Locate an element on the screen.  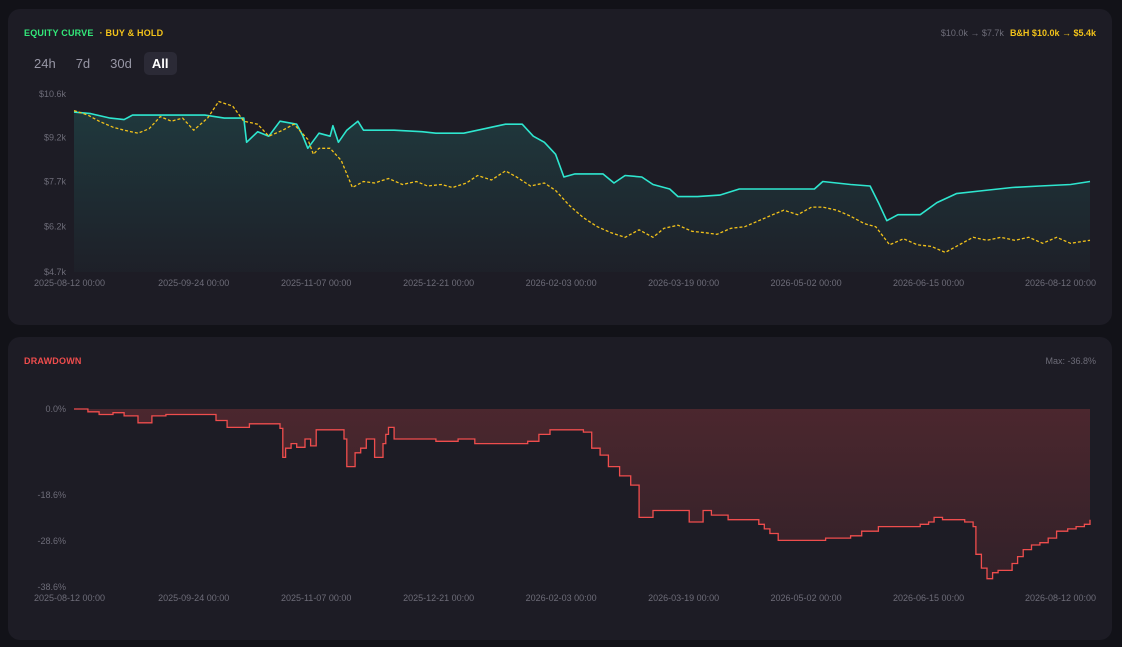
max-drawdown-label: Max: -36.8% is located at coordinates (1070, 361).